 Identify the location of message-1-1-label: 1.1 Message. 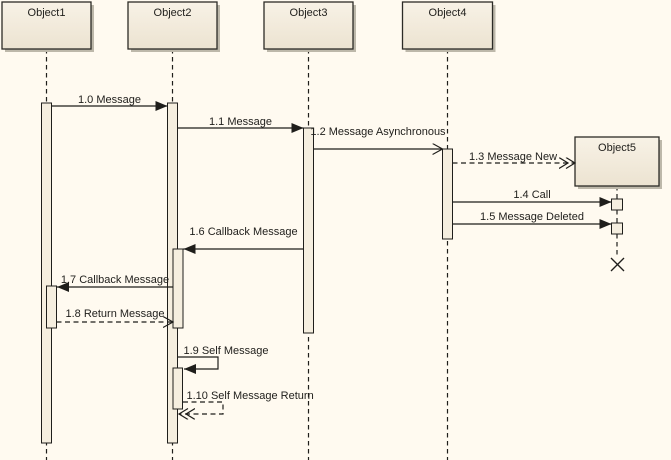
(240, 122).